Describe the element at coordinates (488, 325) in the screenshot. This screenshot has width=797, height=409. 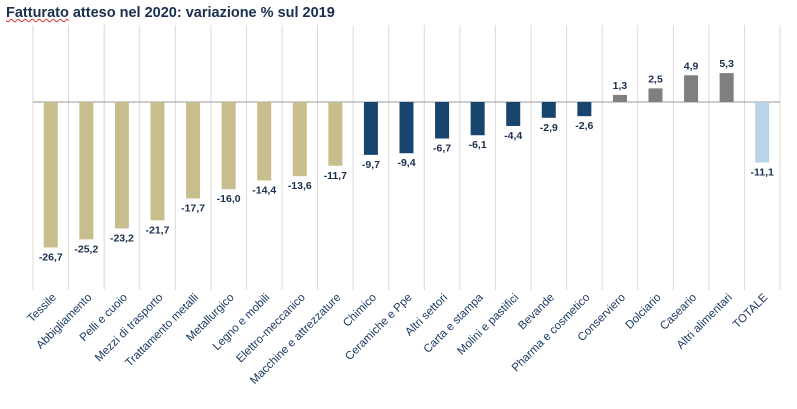
I see `category-label: Molini e pastifici` at that location.